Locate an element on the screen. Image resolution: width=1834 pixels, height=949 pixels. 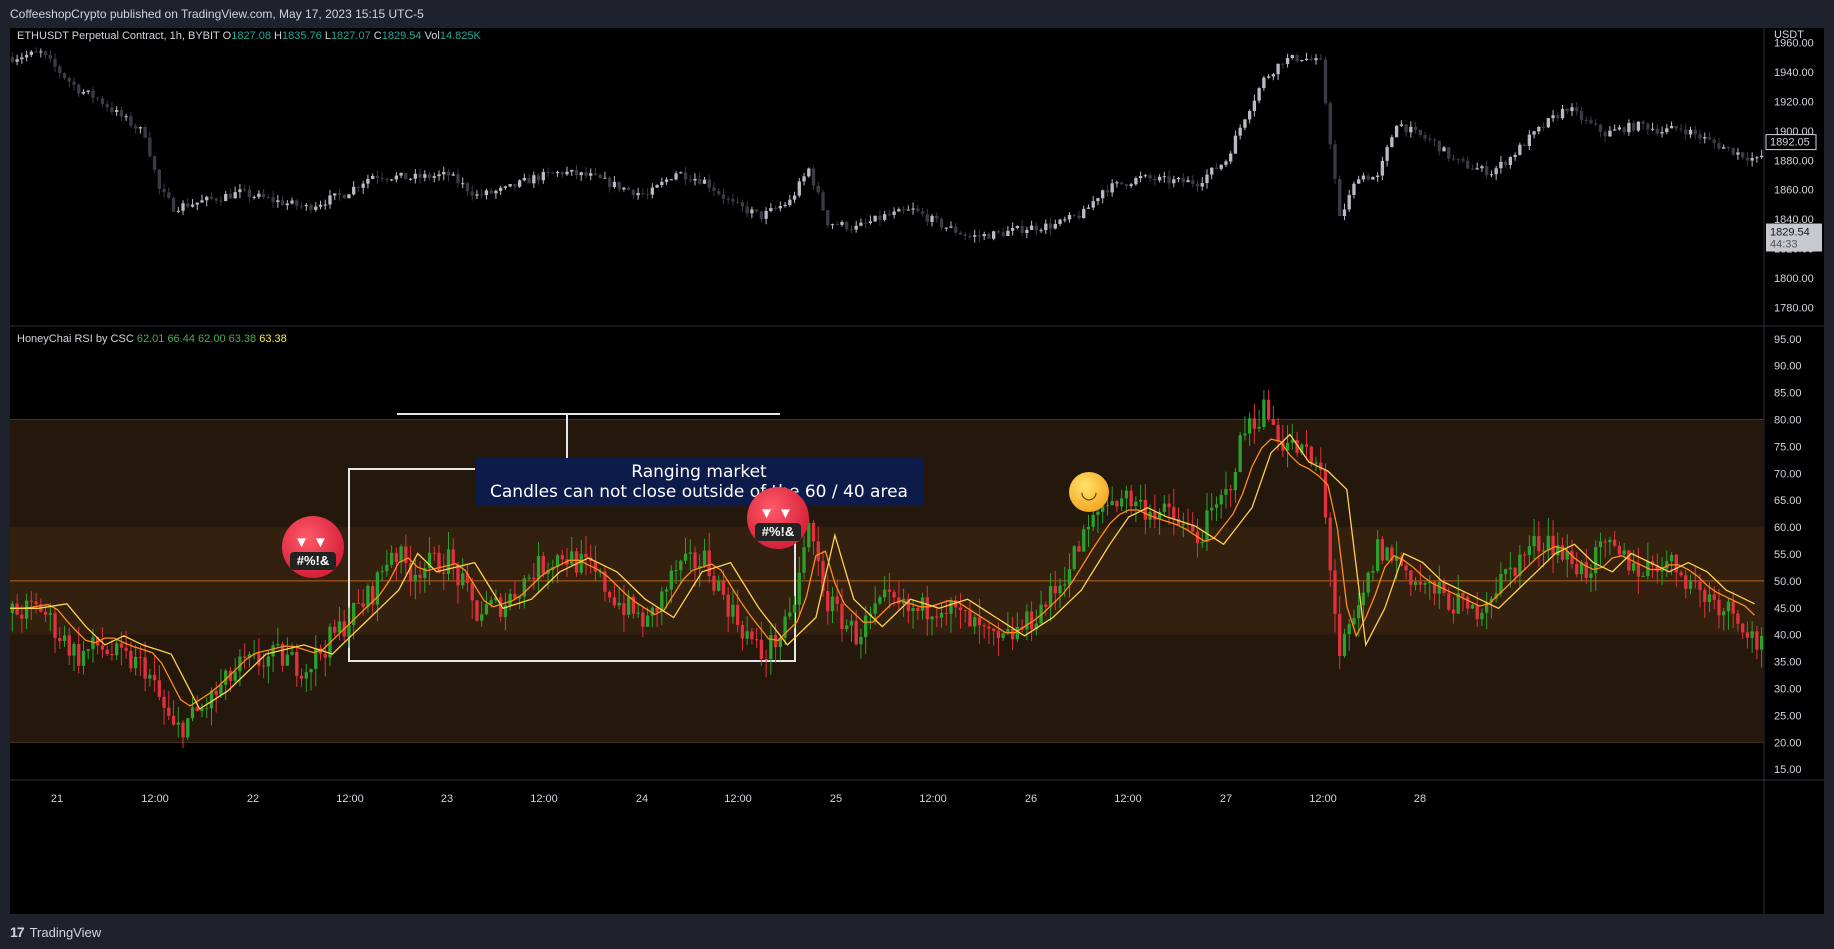
time-tick-label: 24 is located at coordinates (642, 799).